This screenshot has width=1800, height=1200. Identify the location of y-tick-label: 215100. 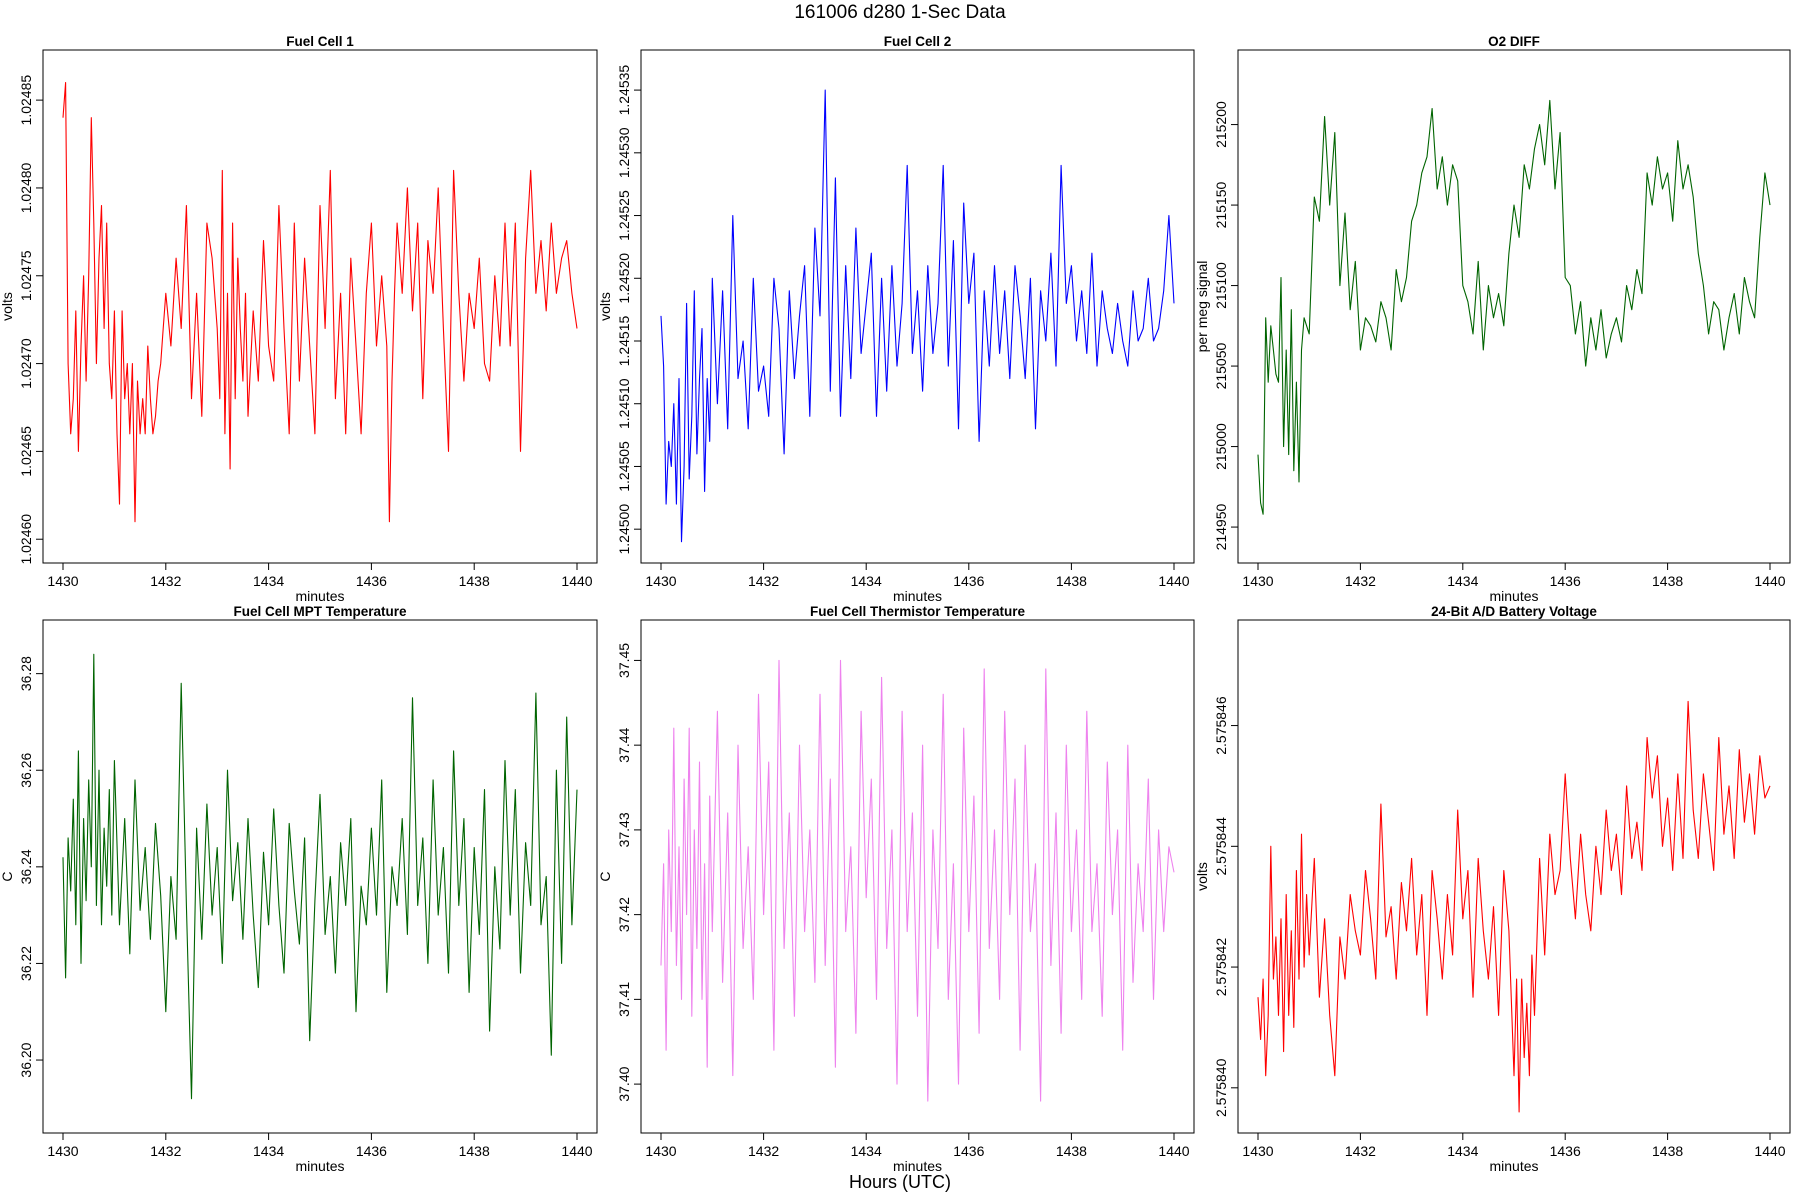
(1221, 285).